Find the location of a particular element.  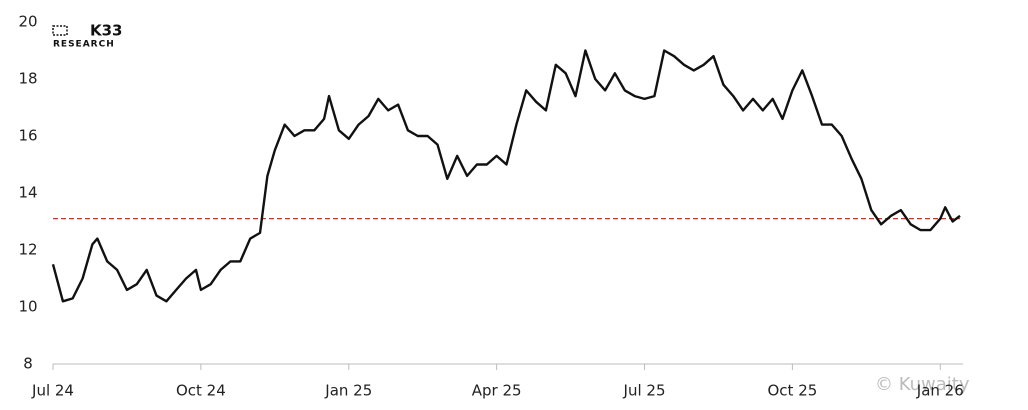

y-tick-label: 16 is located at coordinates (27, 136).